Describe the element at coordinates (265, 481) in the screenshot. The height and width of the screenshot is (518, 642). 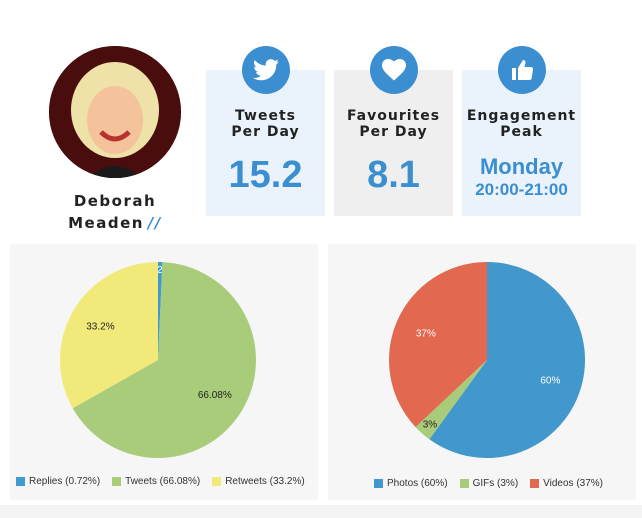
I see `legend-label: Retweets (33.2%)` at that location.